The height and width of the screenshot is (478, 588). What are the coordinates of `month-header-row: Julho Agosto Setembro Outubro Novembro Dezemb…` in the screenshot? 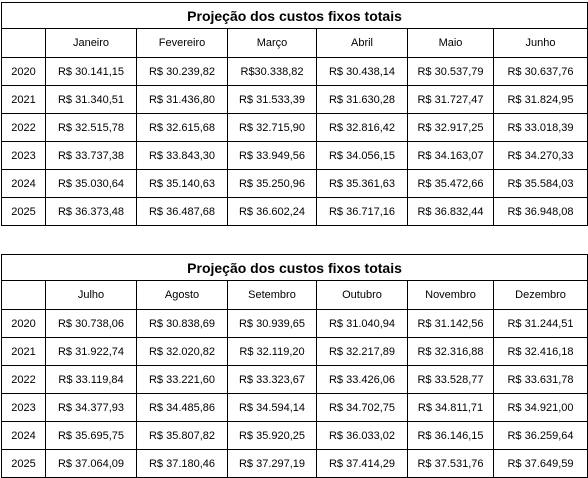 It's located at (294, 295).